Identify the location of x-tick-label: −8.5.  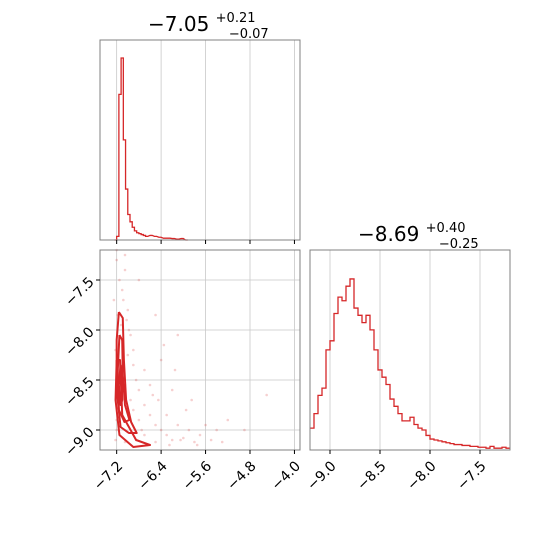
(371, 475).